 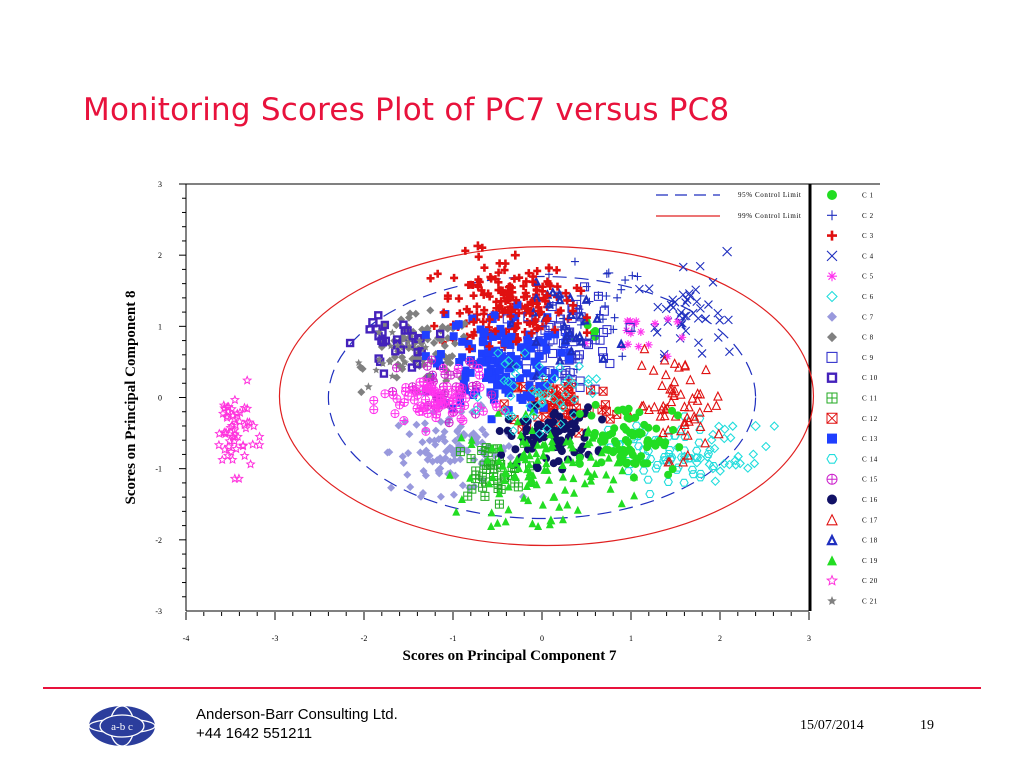 I want to click on legend-label-c9: C 9, so click(x=868, y=358).